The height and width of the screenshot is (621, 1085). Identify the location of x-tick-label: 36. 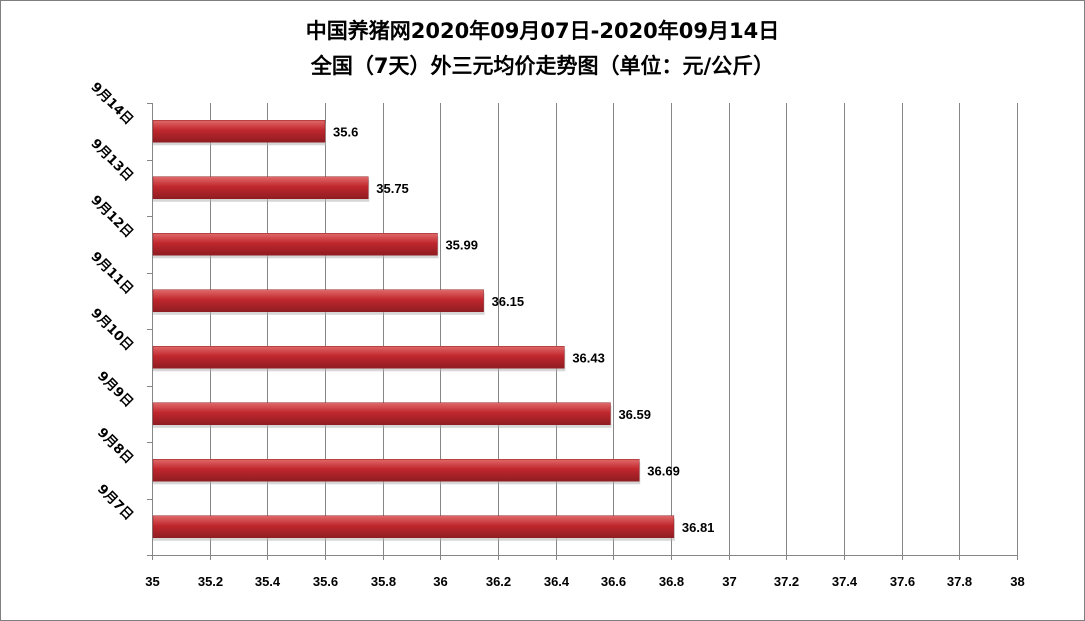
(440, 581).